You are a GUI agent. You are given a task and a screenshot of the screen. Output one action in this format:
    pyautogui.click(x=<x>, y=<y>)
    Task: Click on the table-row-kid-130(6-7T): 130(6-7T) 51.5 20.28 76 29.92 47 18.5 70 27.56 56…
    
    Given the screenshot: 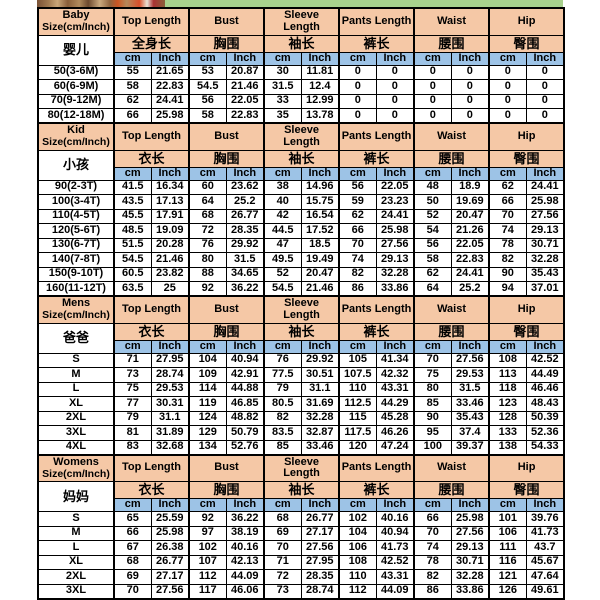 What is the action you would take?
    pyautogui.click(x=301, y=245)
    